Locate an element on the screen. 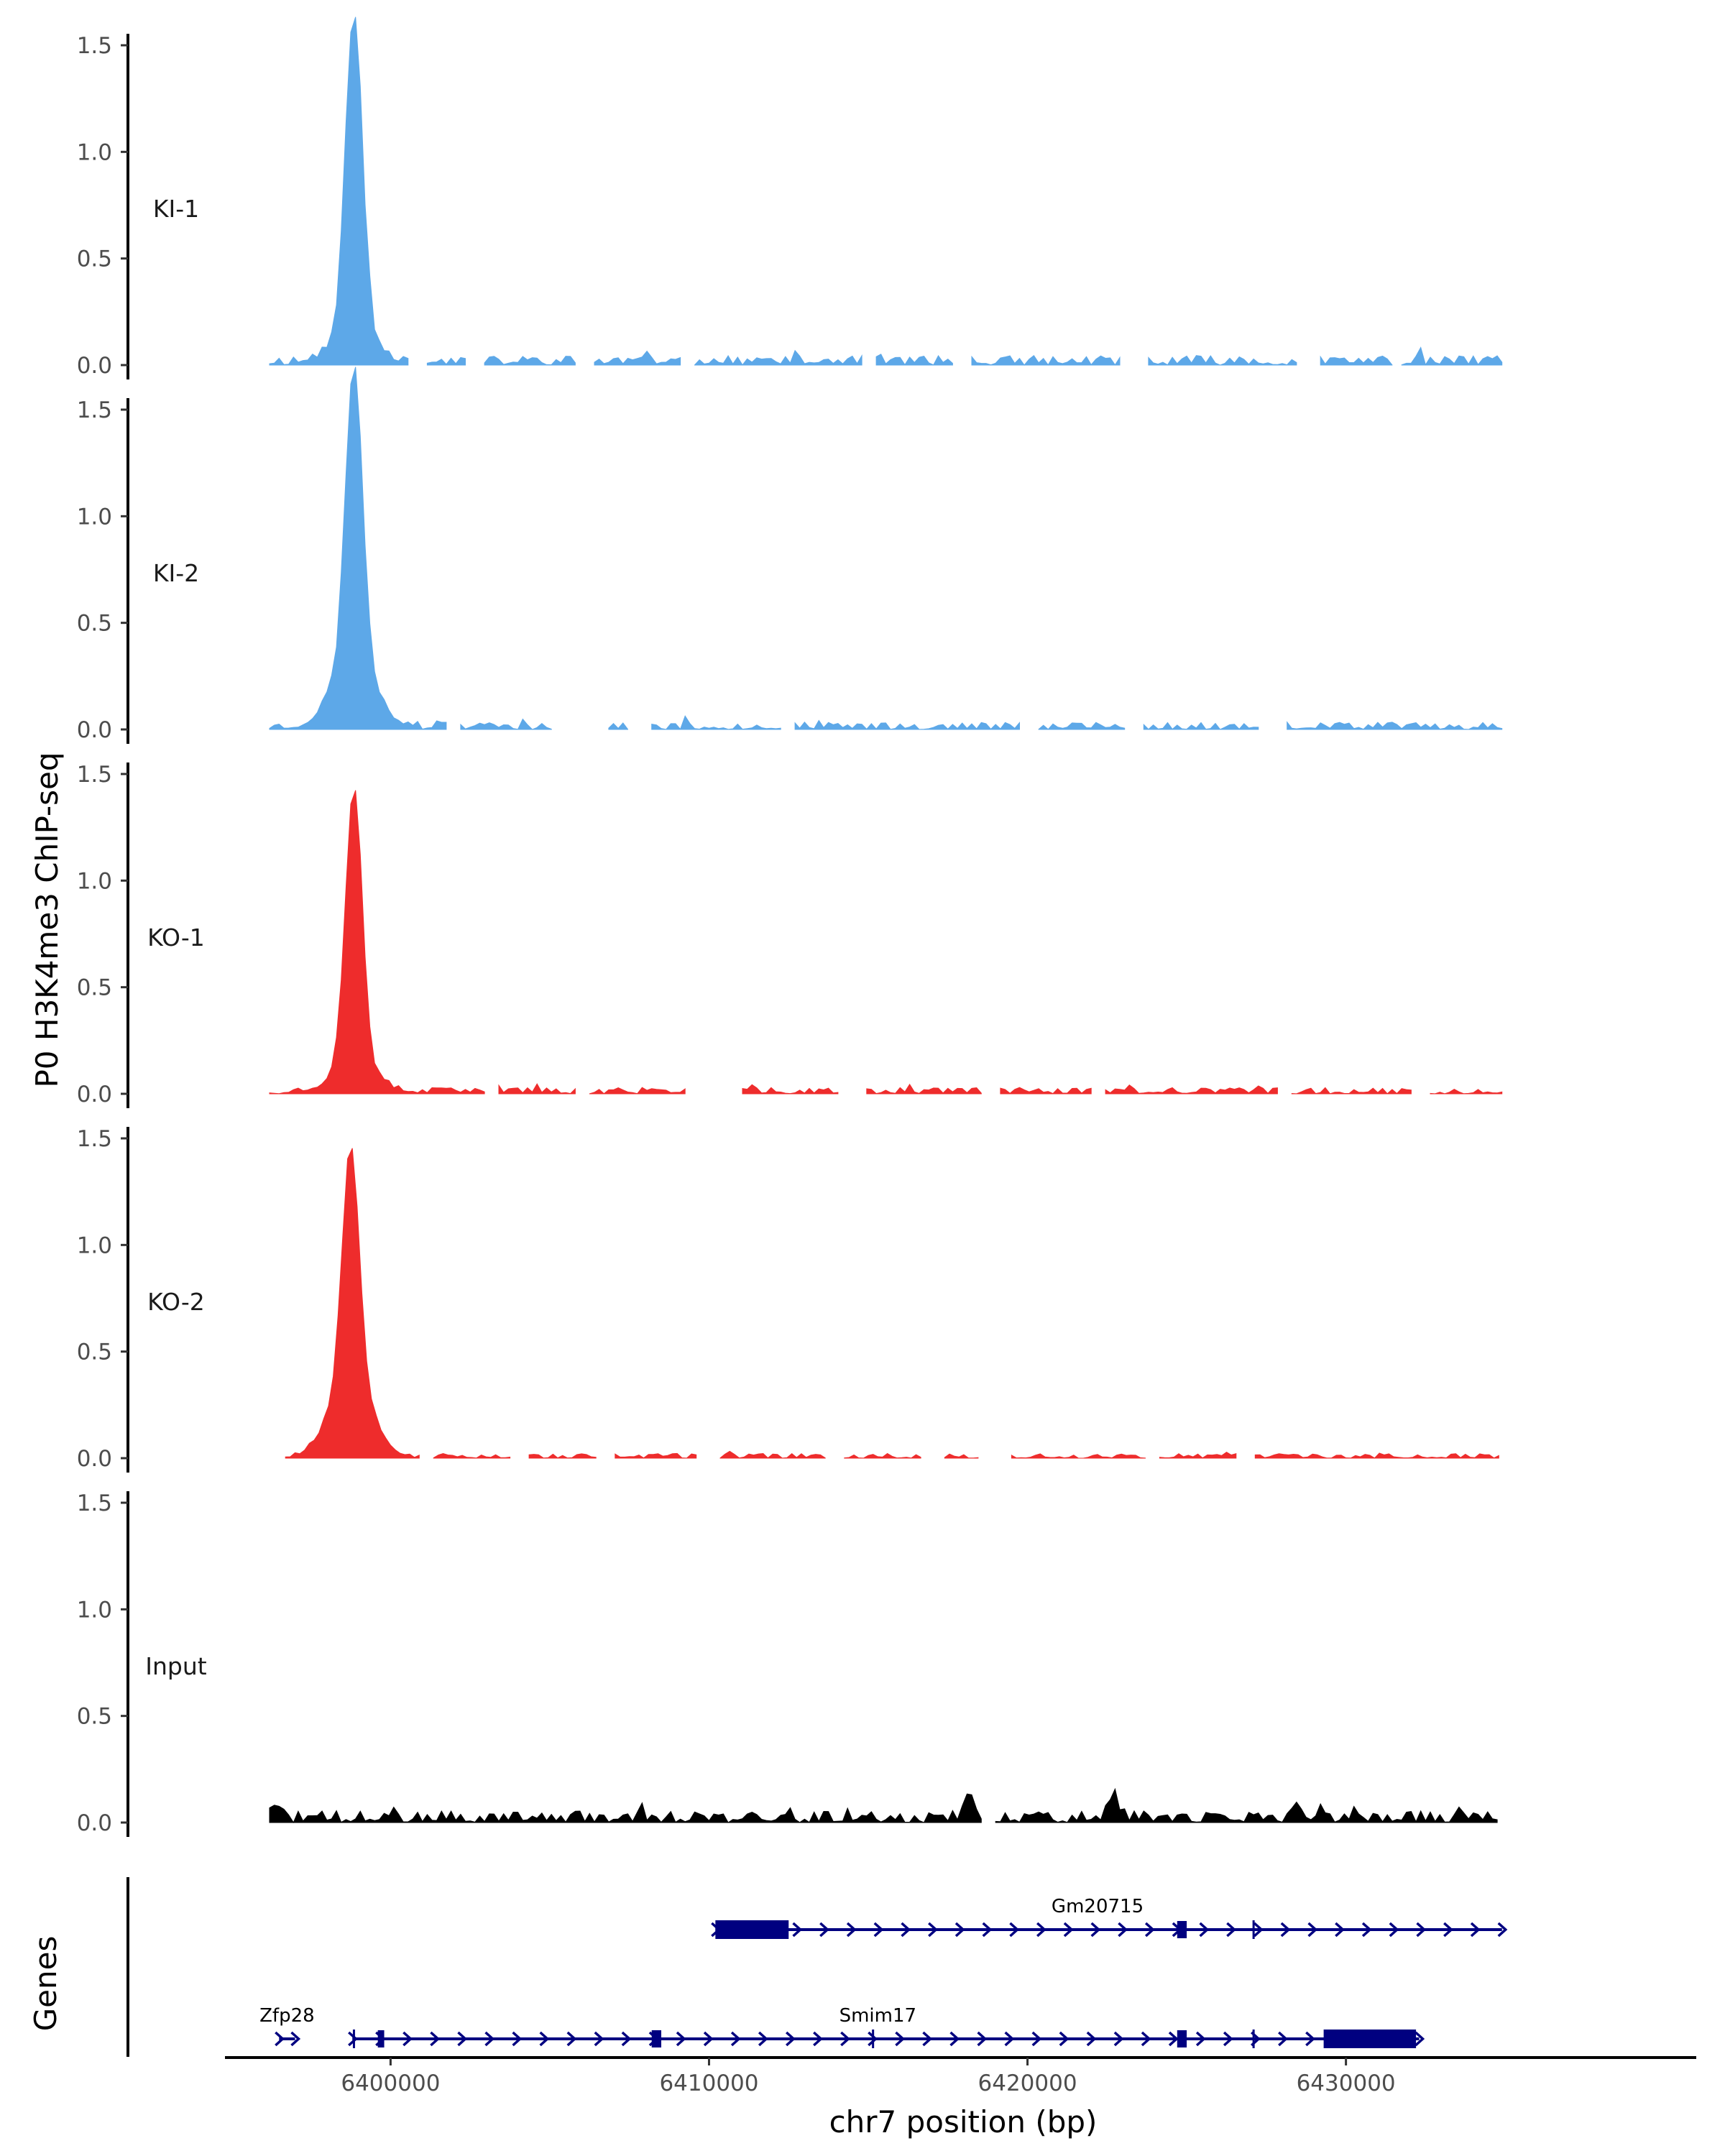 This screenshot has height=2156, width=1725. gene-smim17: Smim17 is located at coordinates (886, 2026).